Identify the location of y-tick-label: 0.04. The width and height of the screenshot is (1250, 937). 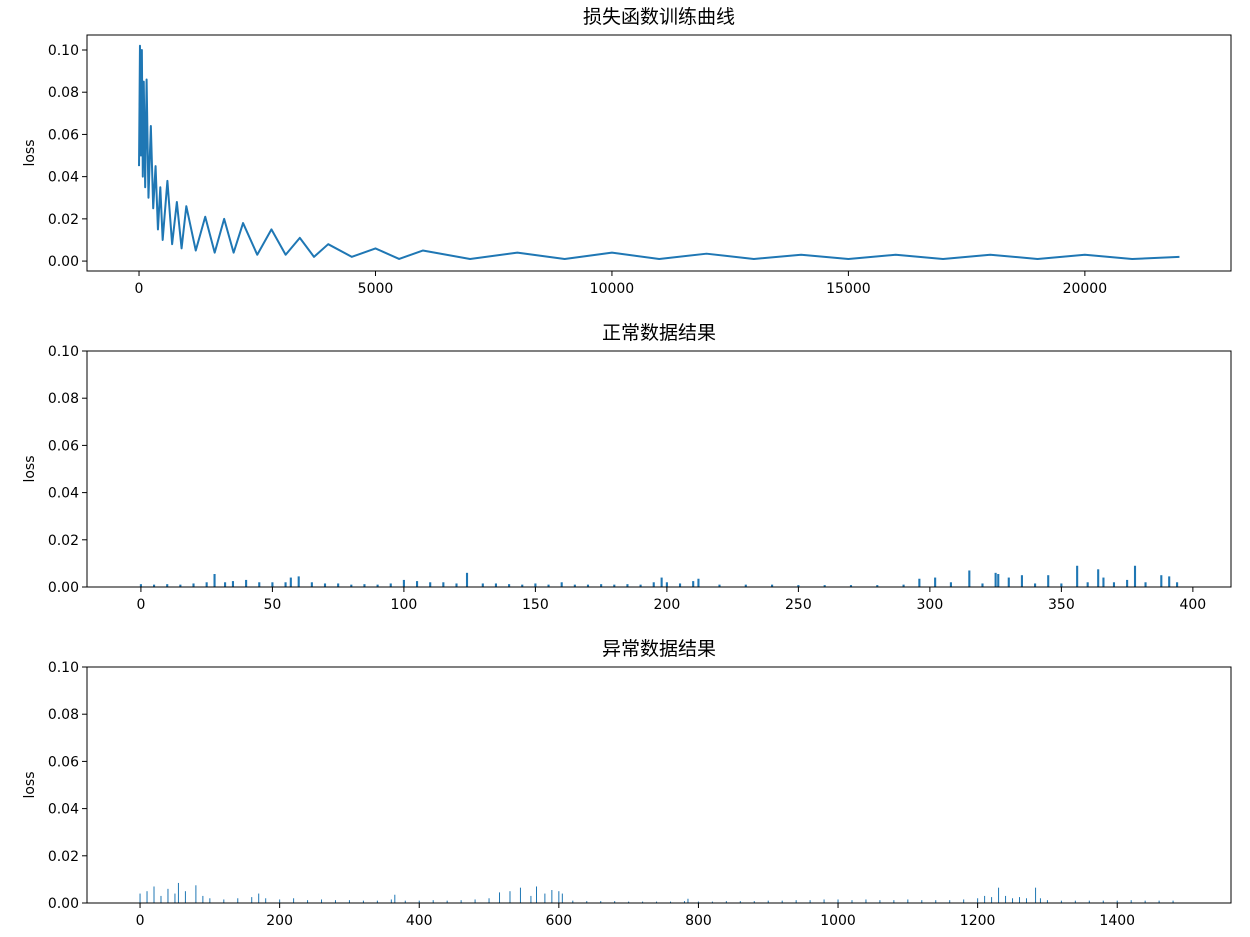
(63, 178).